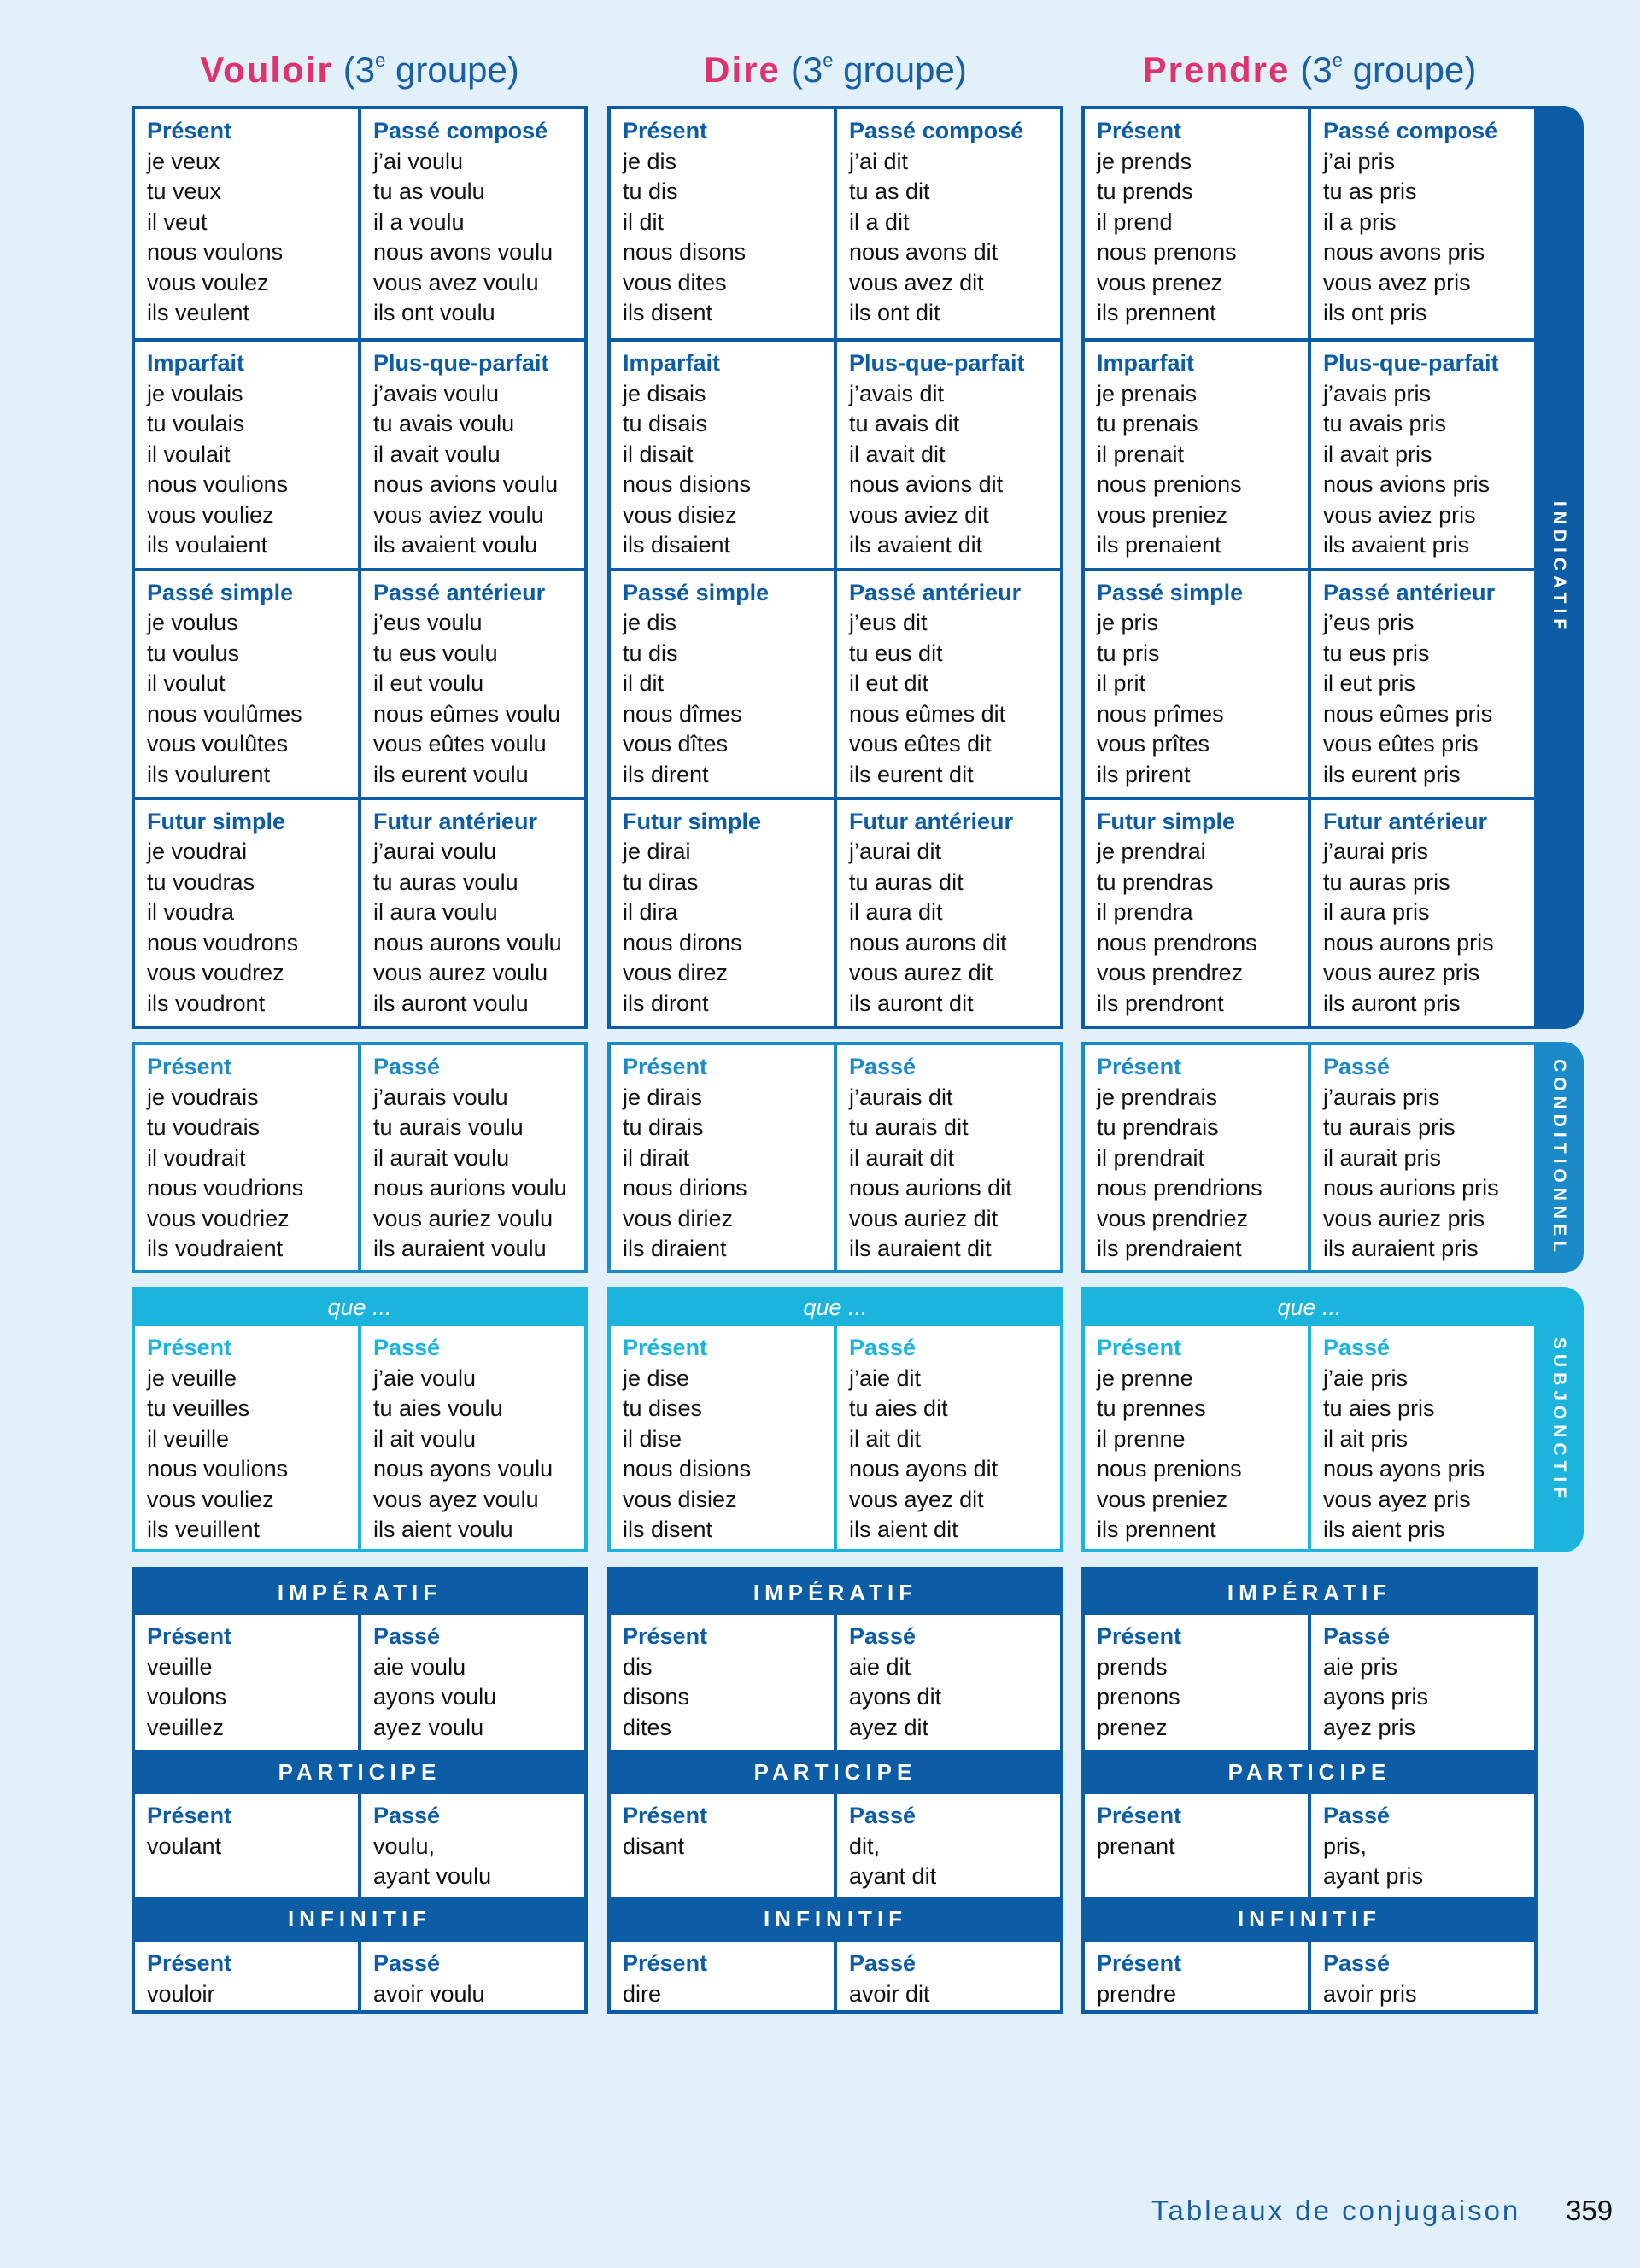 This screenshot has height=2268, width=1640. Describe the element at coordinates (1421, 1978) in the screenshot. I see `tense-cell: Passé avoir pris` at that location.